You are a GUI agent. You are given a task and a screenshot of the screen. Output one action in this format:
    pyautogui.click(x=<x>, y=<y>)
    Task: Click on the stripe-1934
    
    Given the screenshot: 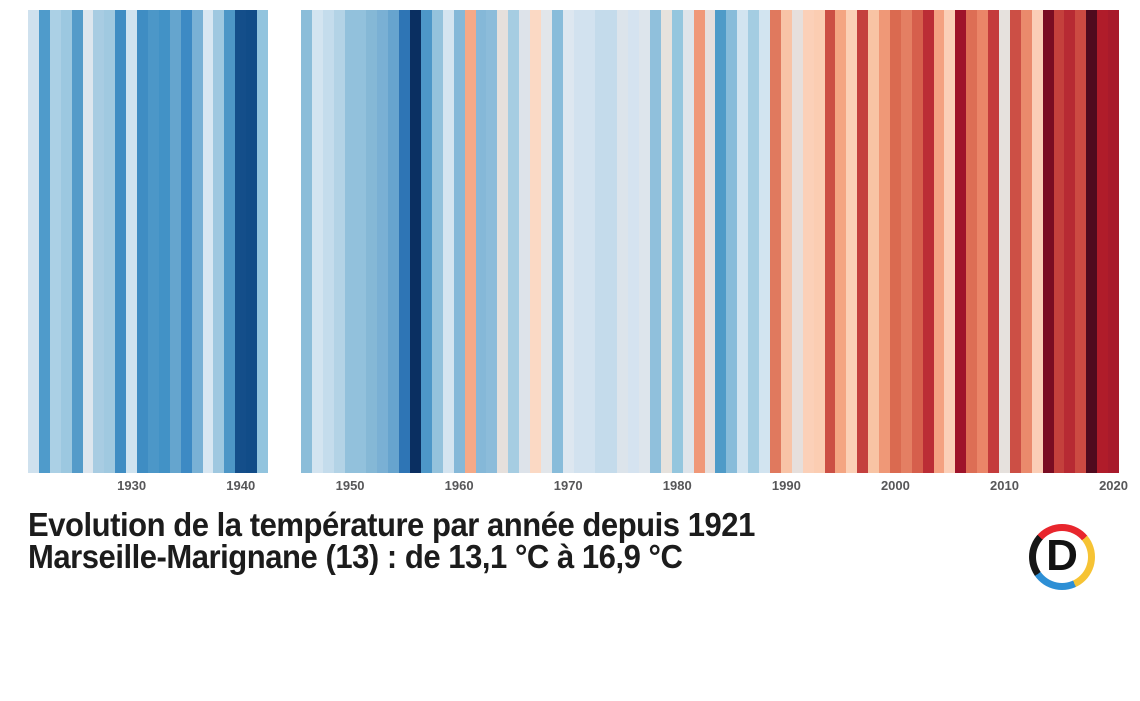 What is the action you would take?
    pyautogui.click(x=175, y=241)
    